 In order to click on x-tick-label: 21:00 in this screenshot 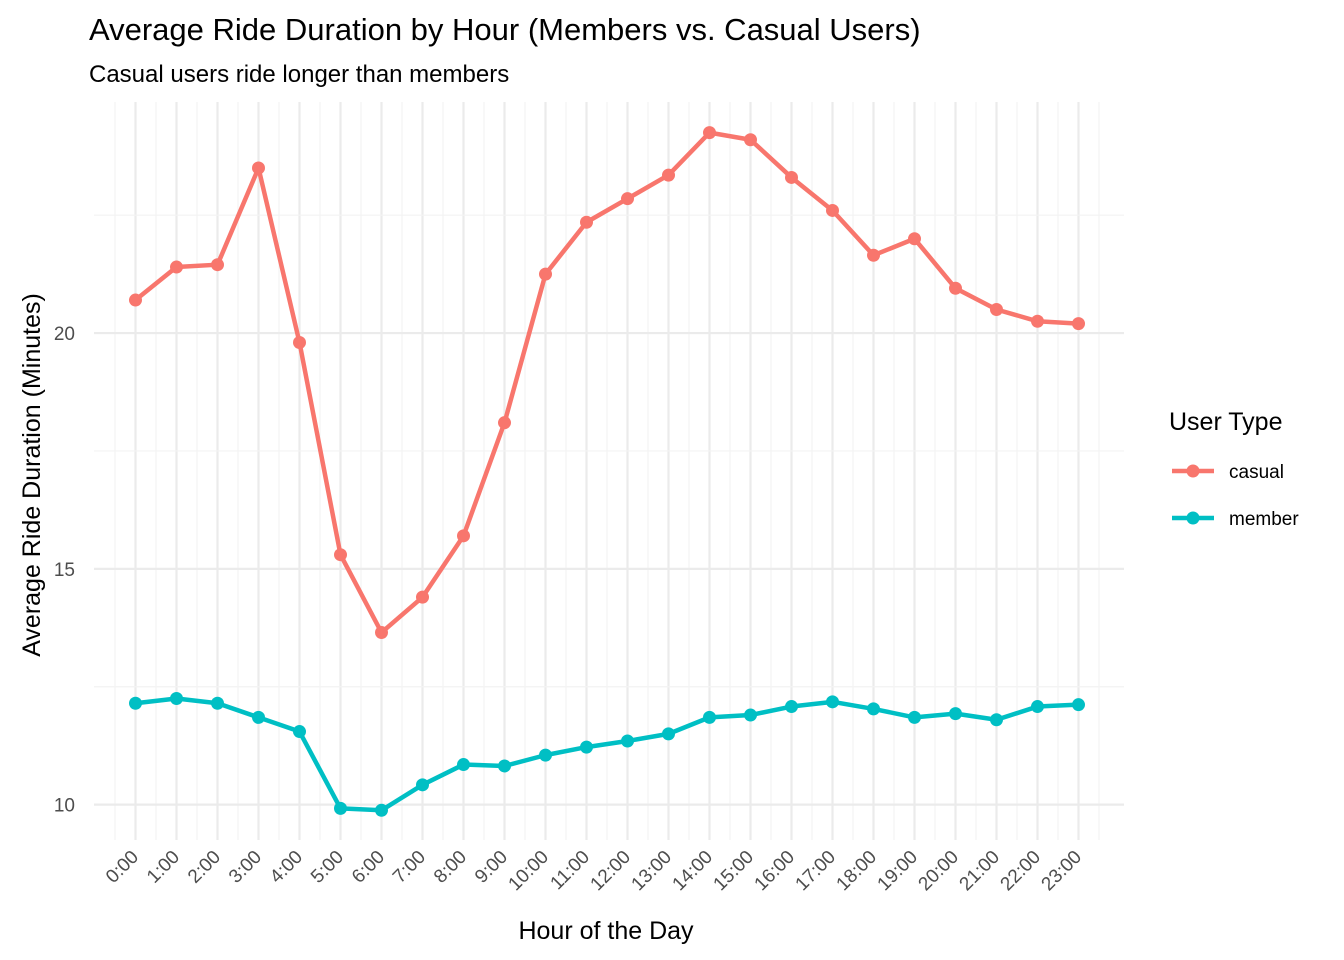, I will do `click(980, 871)`.